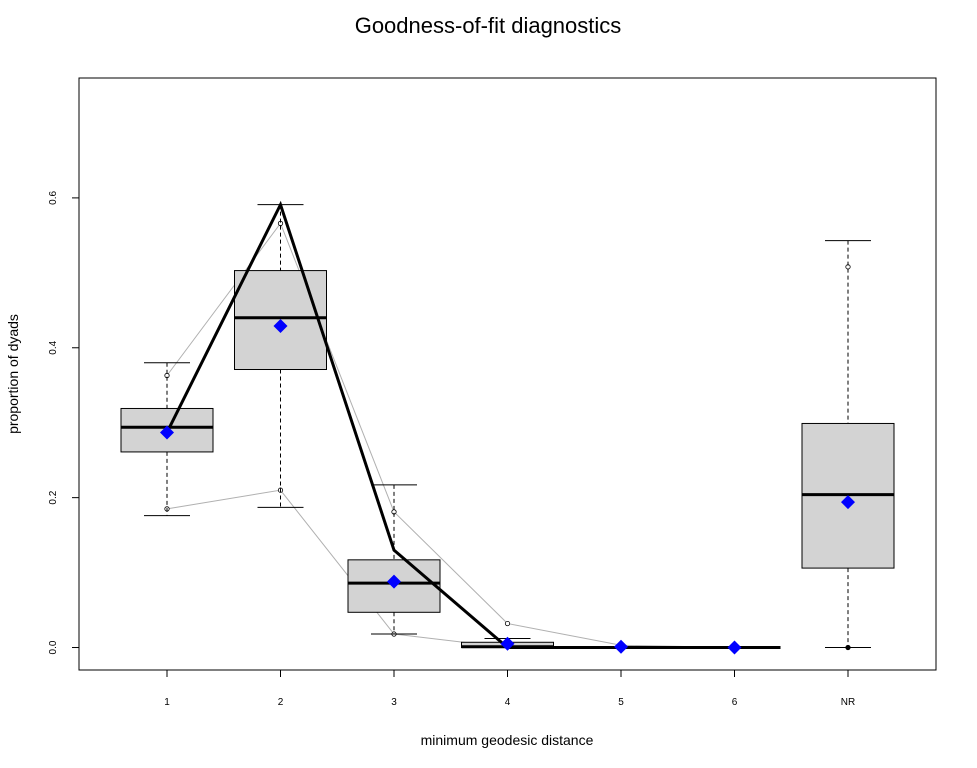  I want to click on nr-low-point, so click(848, 647).